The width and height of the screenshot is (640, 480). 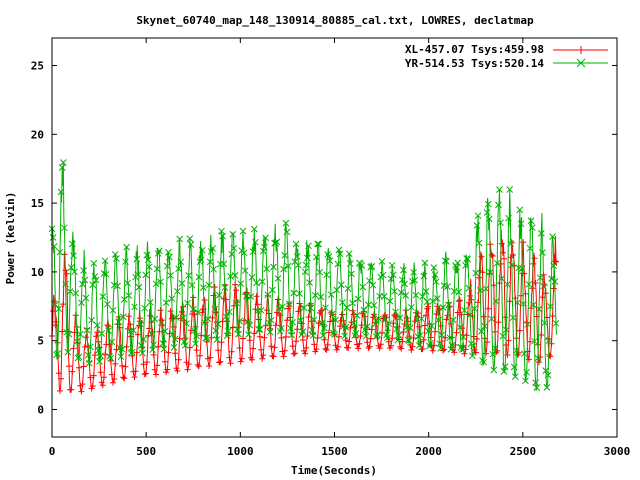 I want to click on y-tick-label: 15, so click(x=37, y=203).